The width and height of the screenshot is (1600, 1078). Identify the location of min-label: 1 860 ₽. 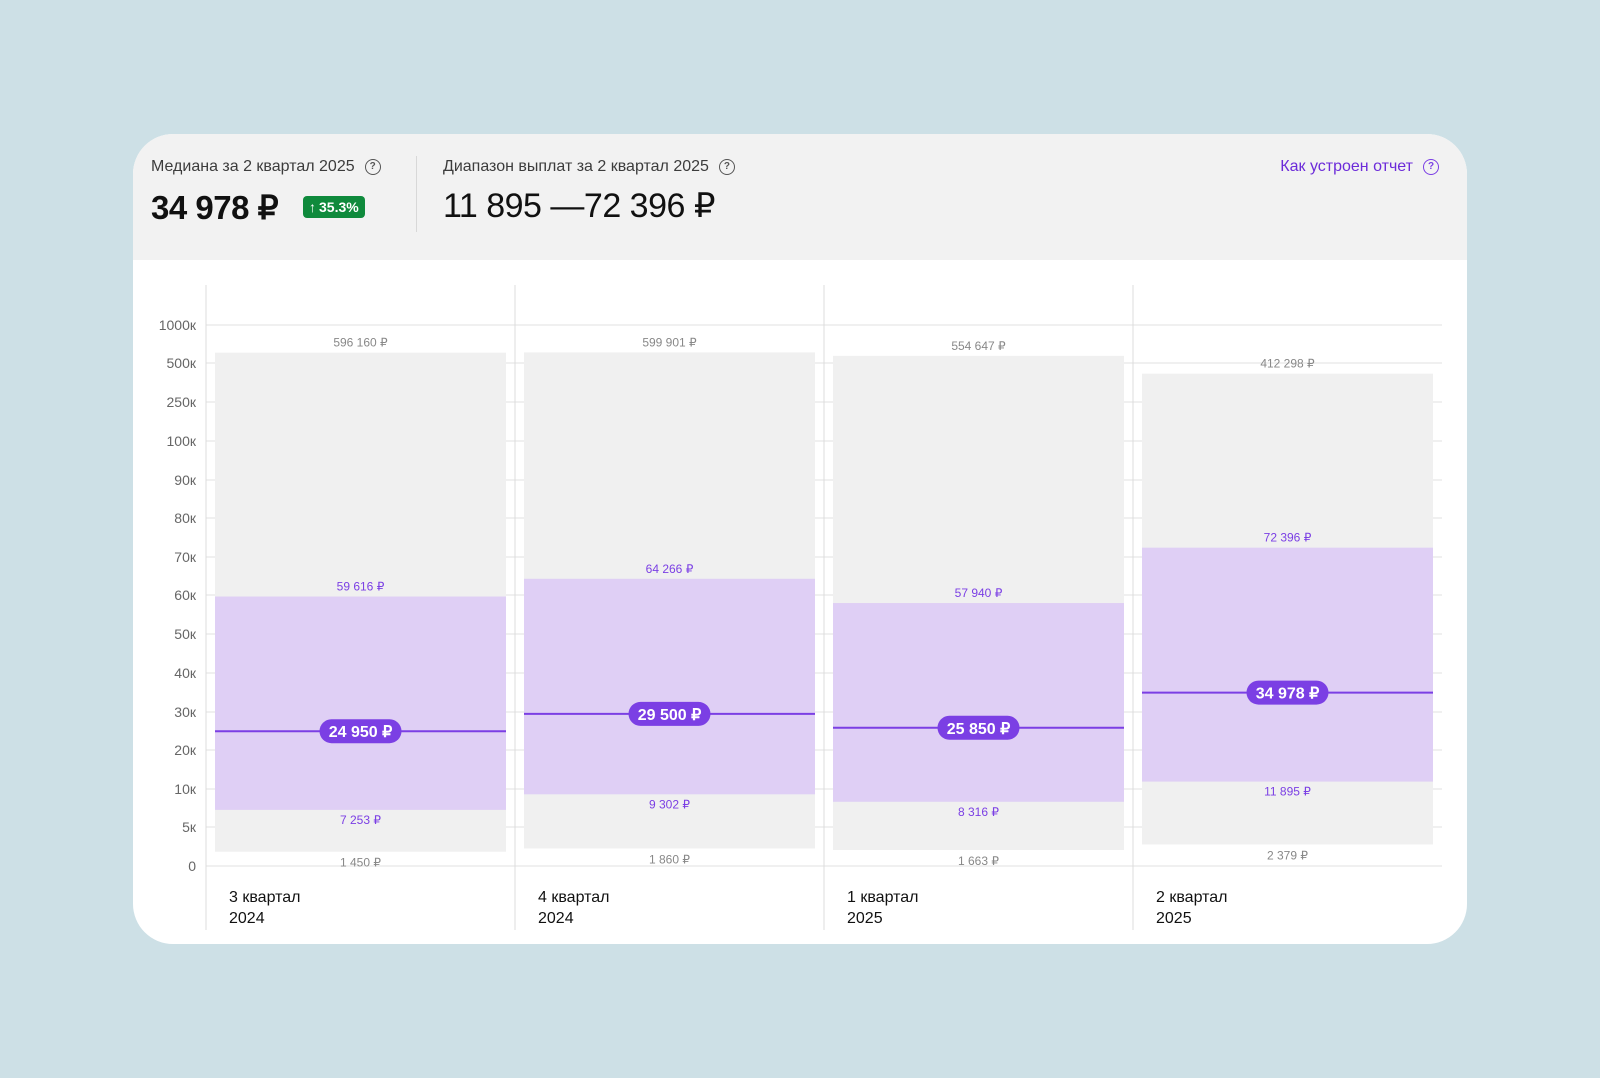
(669, 859).